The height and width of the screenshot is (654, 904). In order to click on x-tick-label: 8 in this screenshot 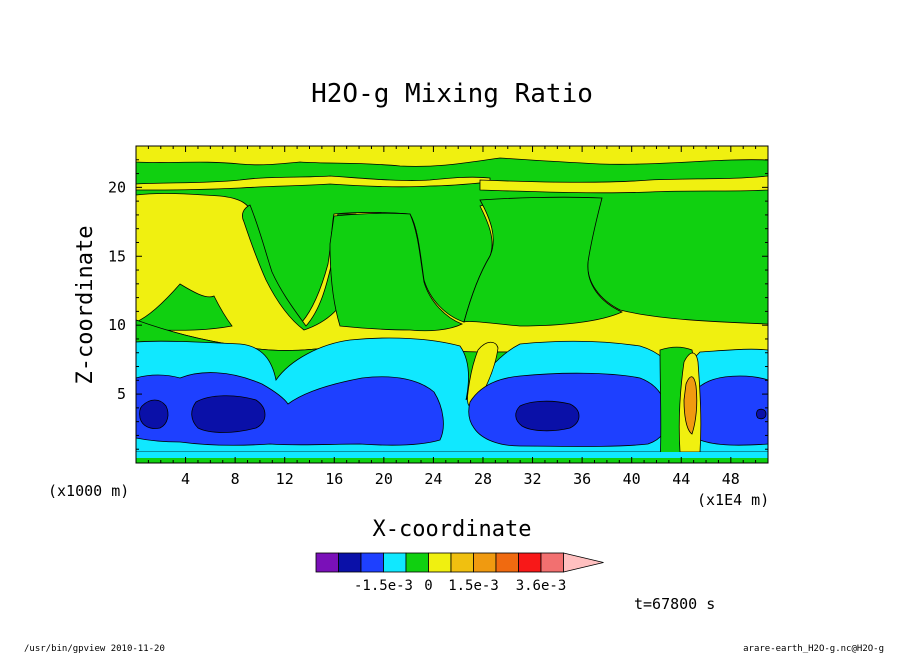, I will do `click(235, 479)`.